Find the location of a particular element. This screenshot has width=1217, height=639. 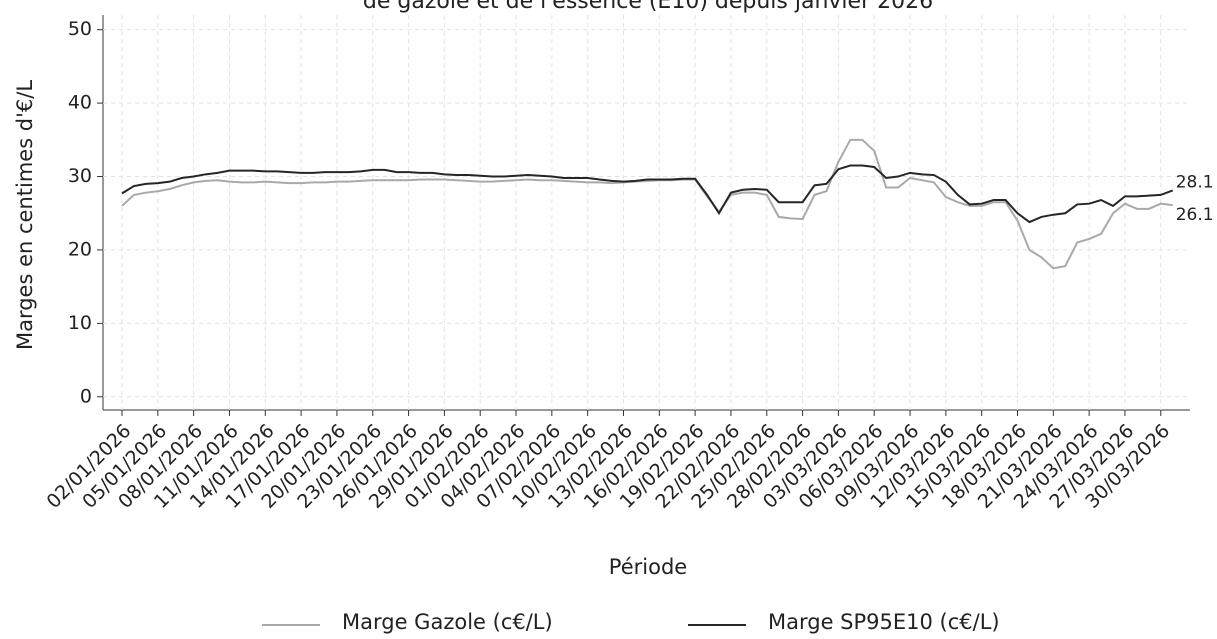

legend-label: Marge SP95E10 (c€/L) is located at coordinates (884, 622).